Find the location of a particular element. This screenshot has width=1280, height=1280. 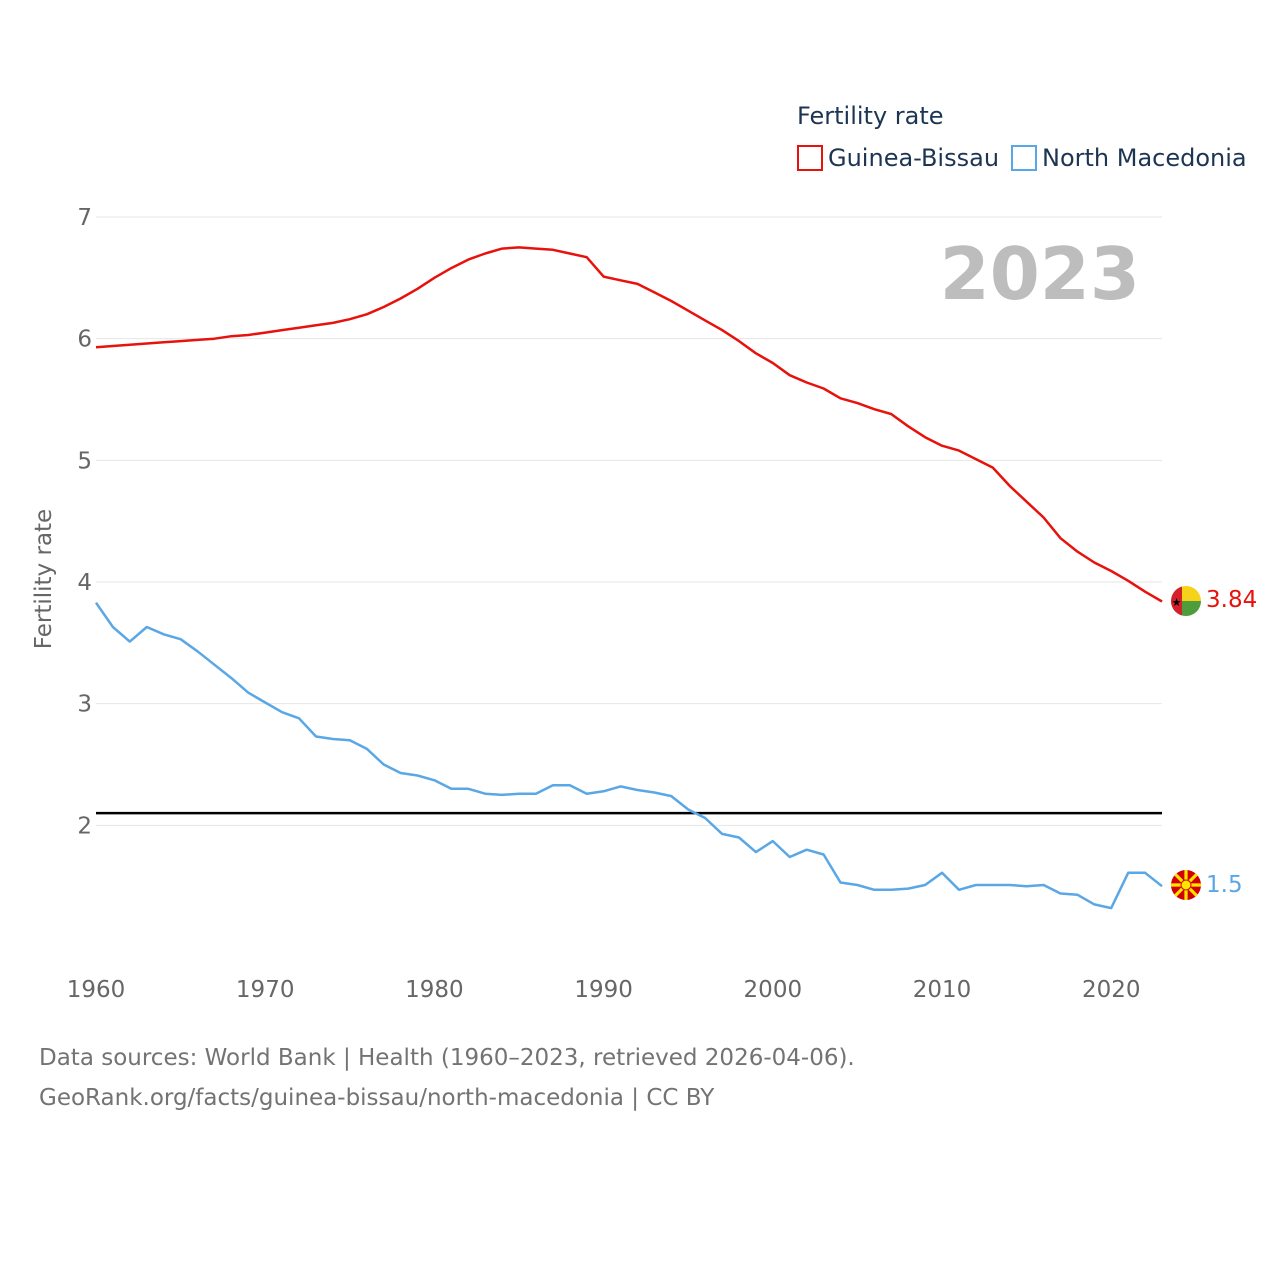

x-tick-label: 2020 is located at coordinates (1111, 990).